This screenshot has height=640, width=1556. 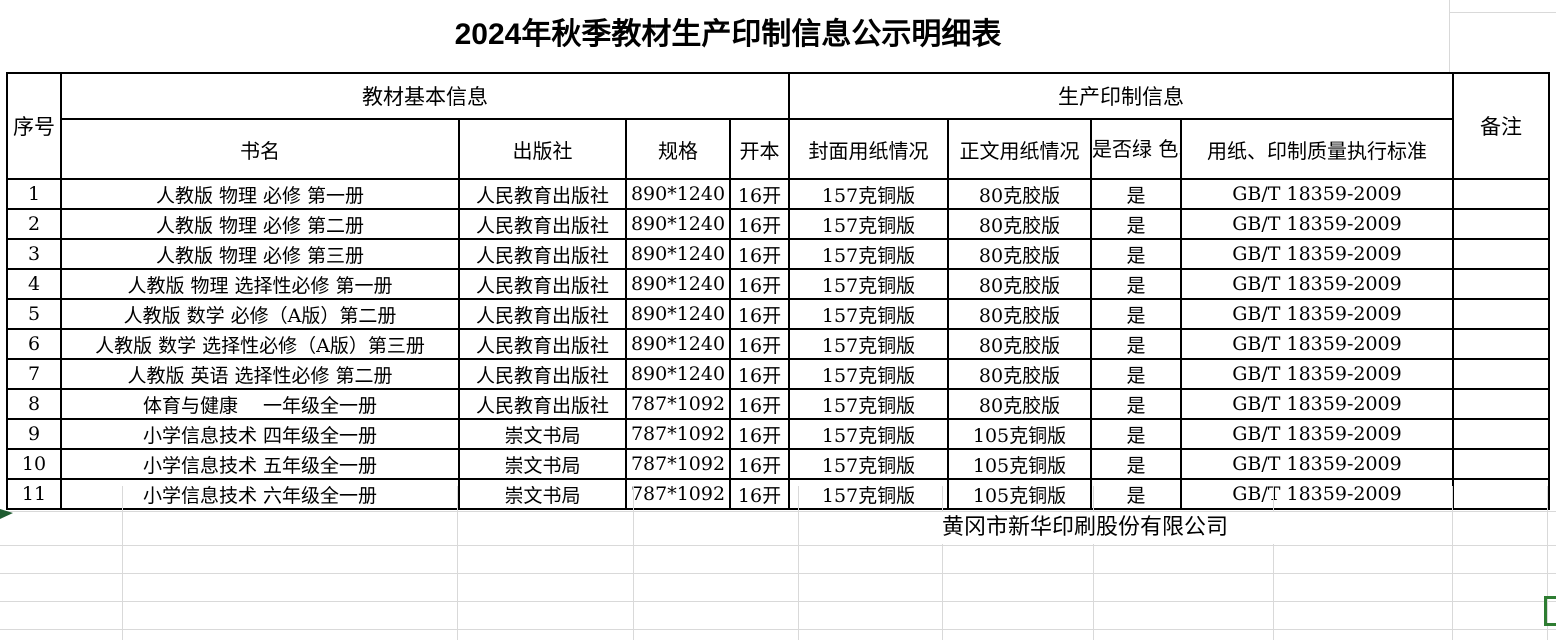 What do you see at coordinates (34, 494) in the screenshot?
I see `cell-serial: 11` at bounding box center [34, 494].